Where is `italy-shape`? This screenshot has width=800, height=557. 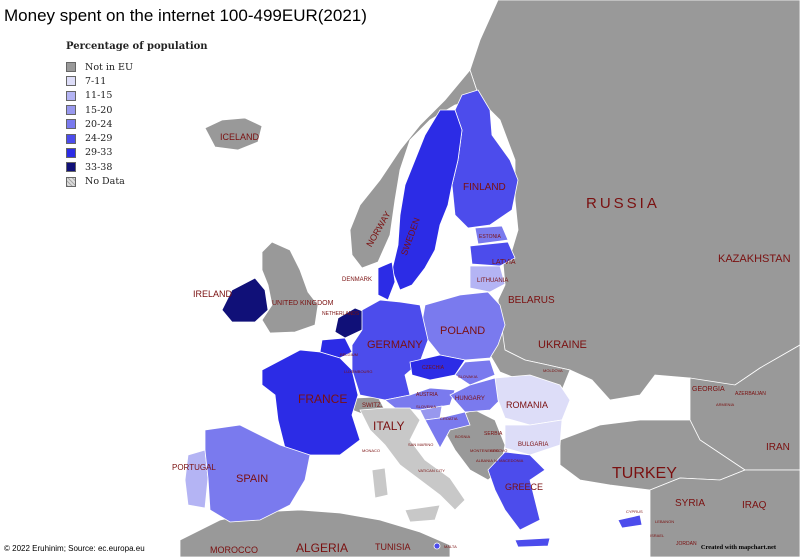 italy-shape is located at coordinates (412, 459).